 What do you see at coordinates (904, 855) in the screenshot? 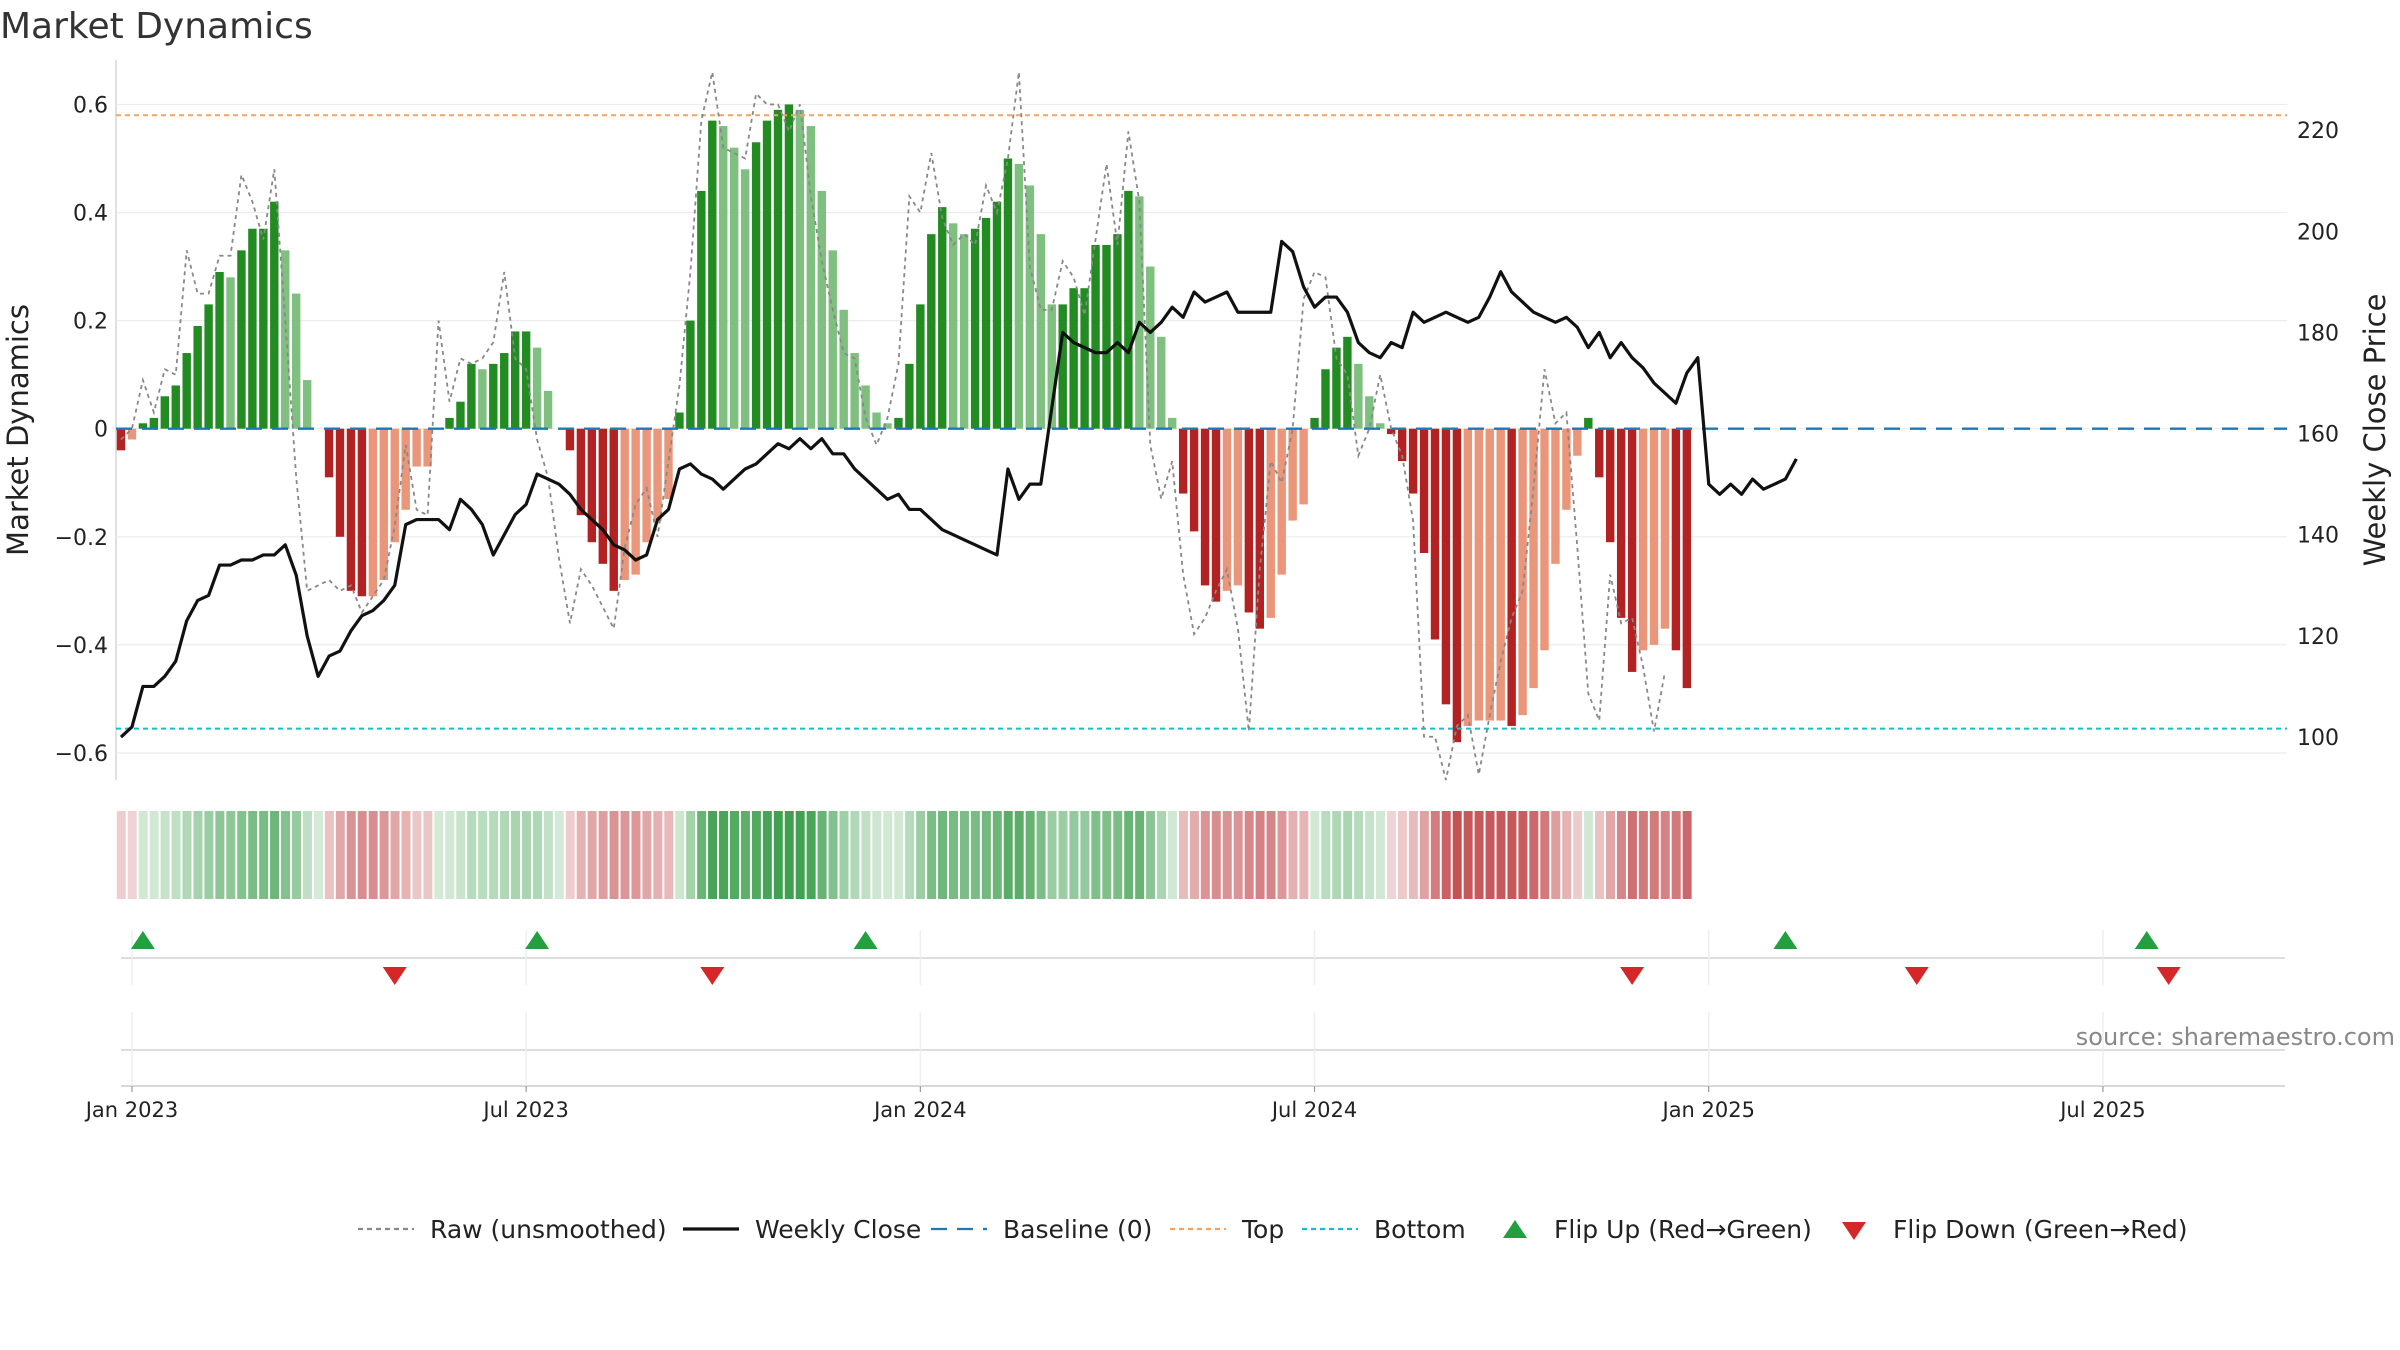
I see `regime-strip` at bounding box center [904, 855].